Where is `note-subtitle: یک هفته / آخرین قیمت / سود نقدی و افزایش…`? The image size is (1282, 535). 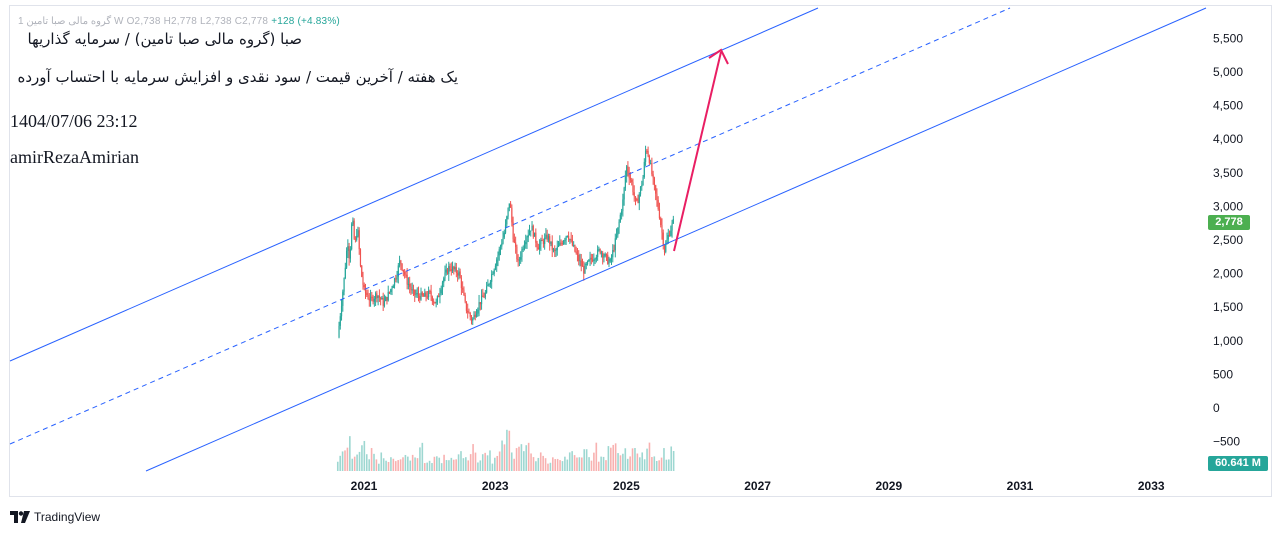
note-subtitle: یک هفته / آخرین قیمت / سود نقدی و افزایش… is located at coordinates (237, 77).